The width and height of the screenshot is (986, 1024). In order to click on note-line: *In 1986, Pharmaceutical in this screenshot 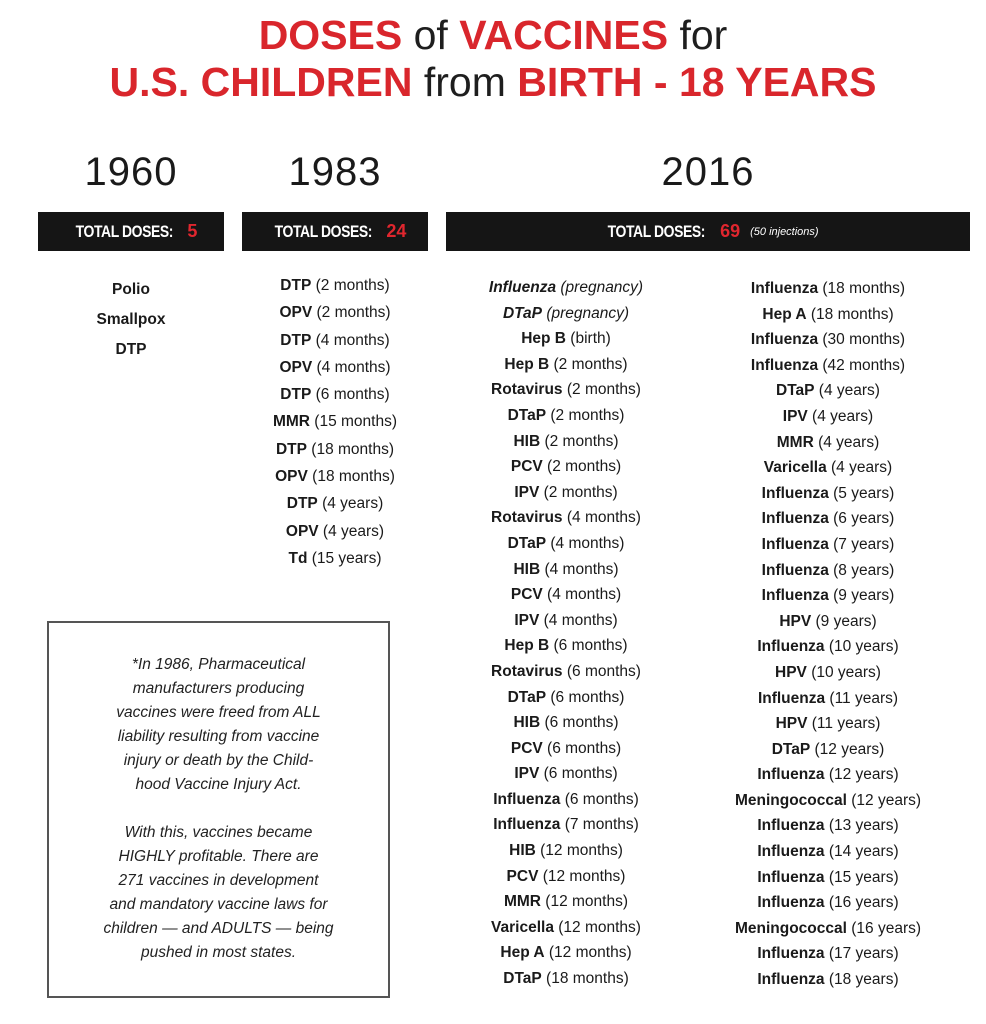, I will do `click(218, 664)`.